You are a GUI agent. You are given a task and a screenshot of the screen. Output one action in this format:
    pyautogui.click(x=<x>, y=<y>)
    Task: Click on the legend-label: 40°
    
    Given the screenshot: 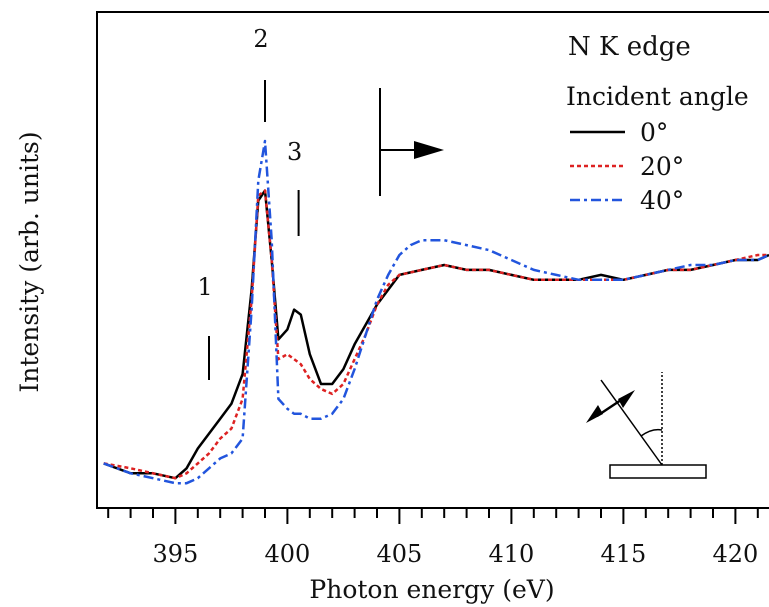 What is the action you would take?
    pyautogui.click(x=662, y=200)
    